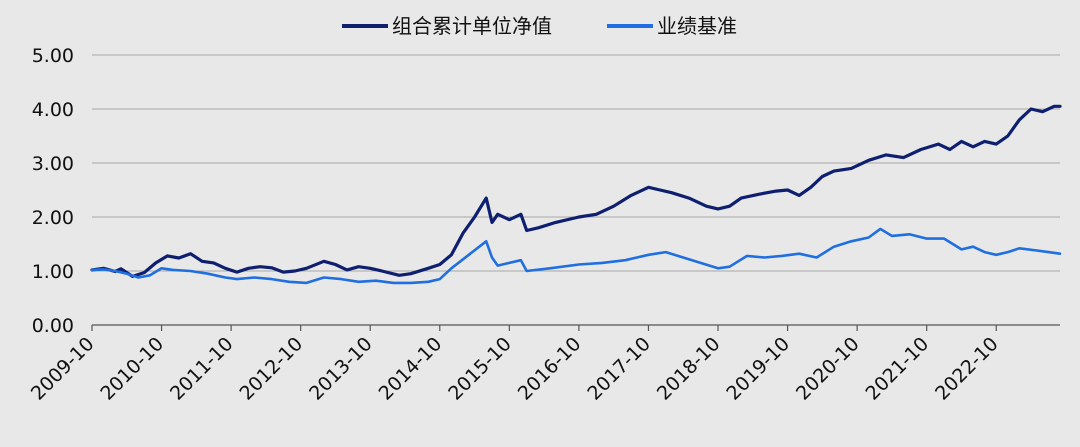 This screenshot has height=447, width=1080. Describe the element at coordinates (550, 369) in the screenshot. I see `x-tick-label: 2016-10` at that location.